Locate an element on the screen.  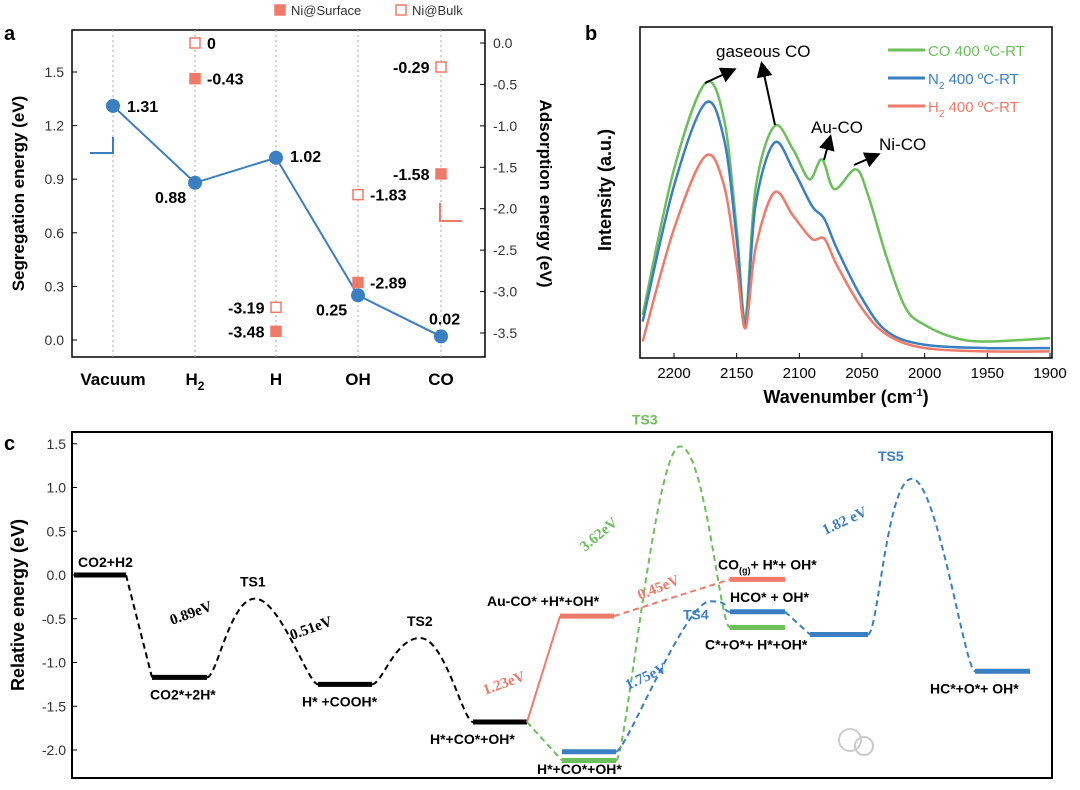
energy-level-label: HCO* + OH* is located at coordinates (770, 597).